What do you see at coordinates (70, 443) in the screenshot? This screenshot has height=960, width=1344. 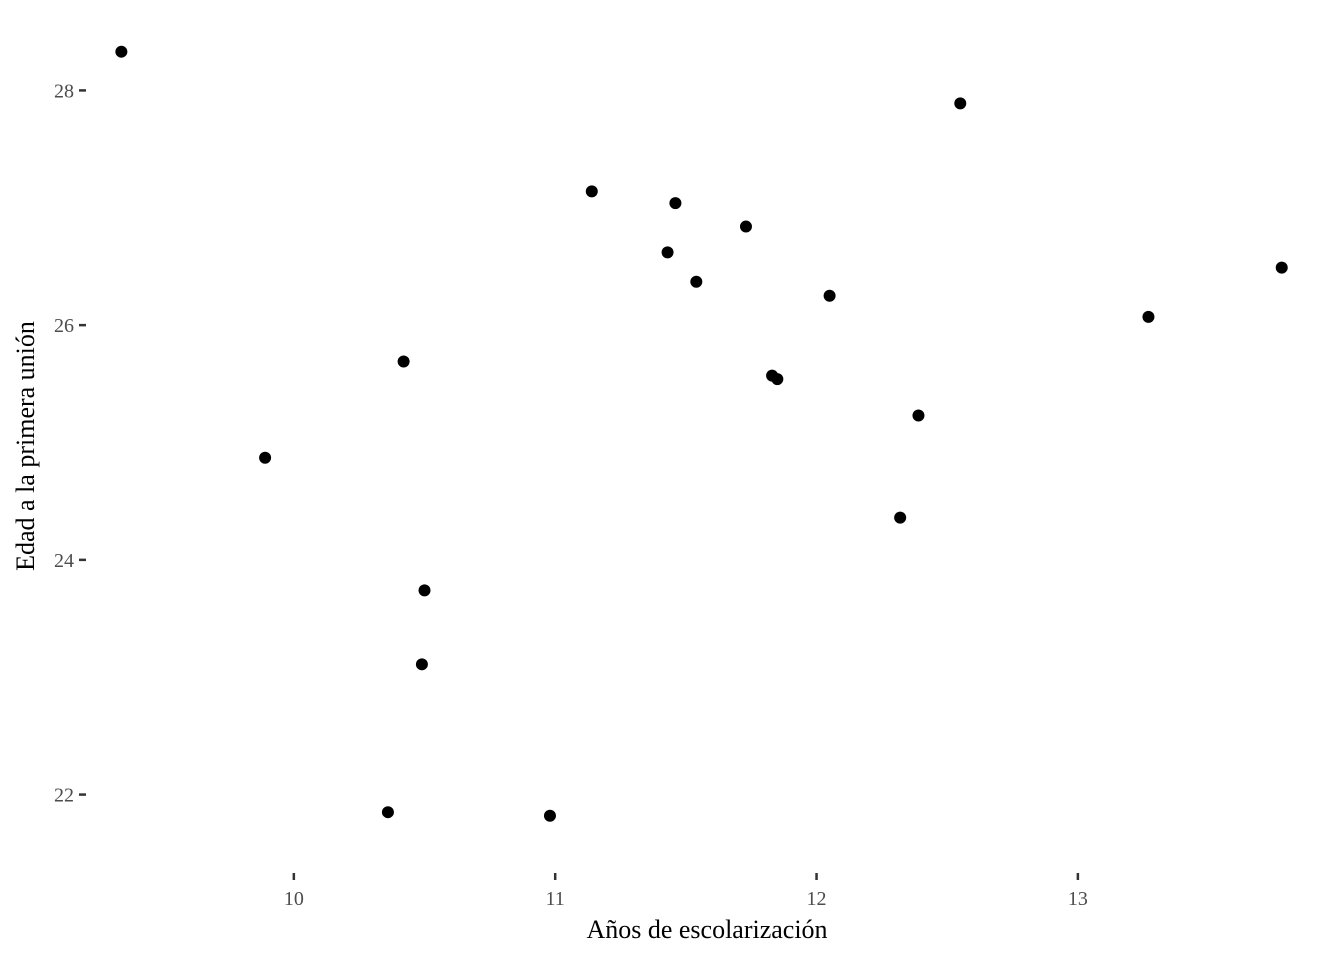 I see `y-axis: 22 24 26 28` at bounding box center [70, 443].